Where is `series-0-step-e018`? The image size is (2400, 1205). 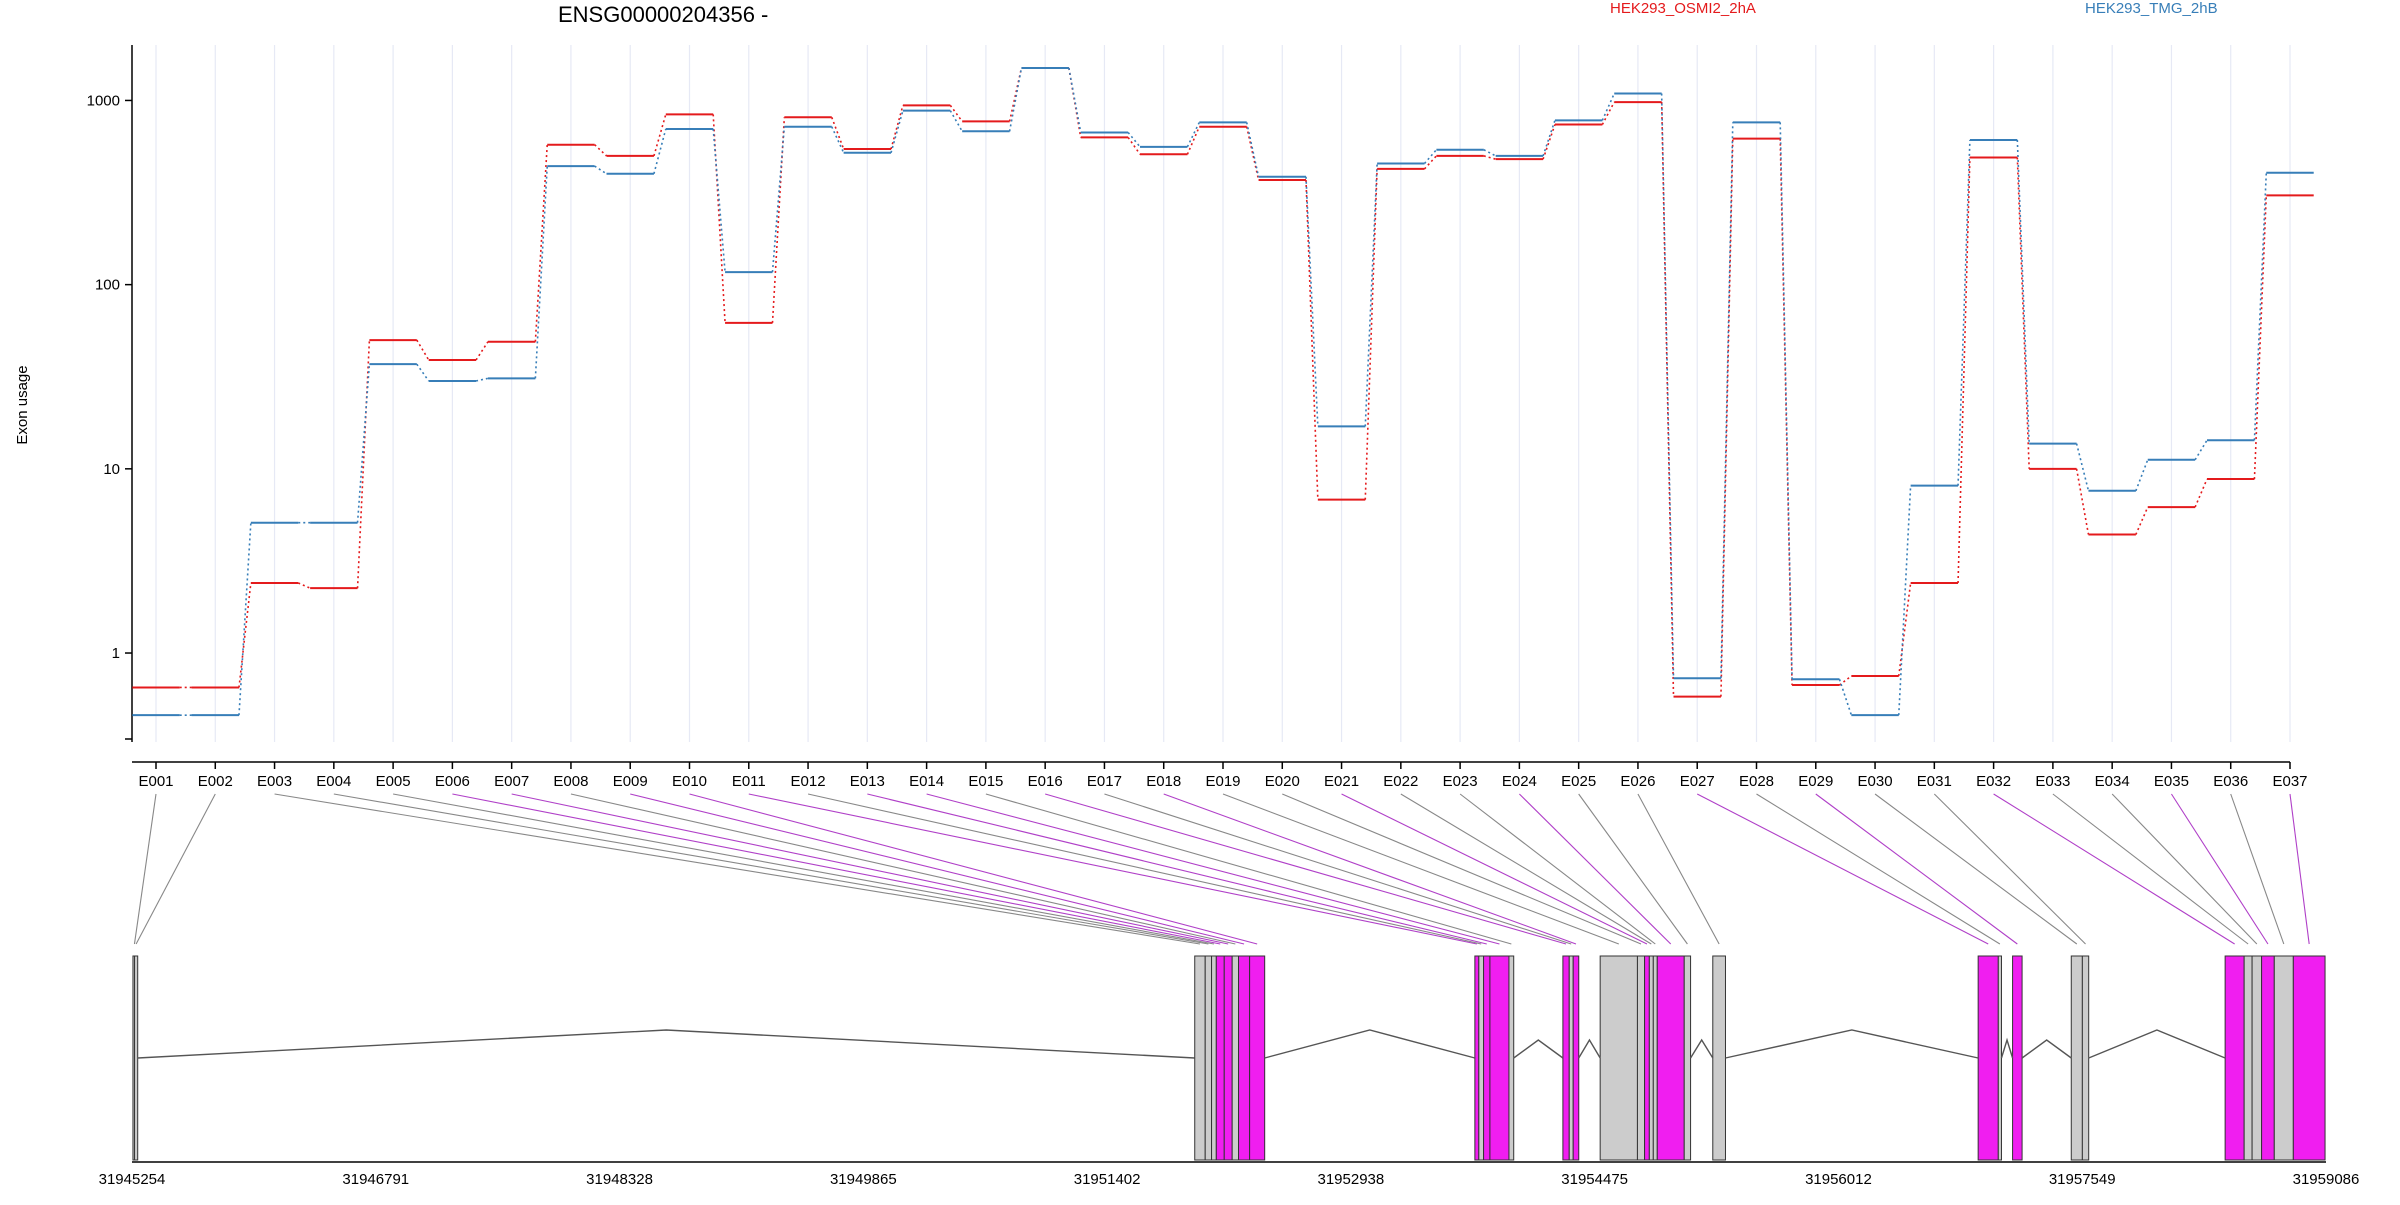
series-0-step-e018 is located at coordinates (1193, 140).